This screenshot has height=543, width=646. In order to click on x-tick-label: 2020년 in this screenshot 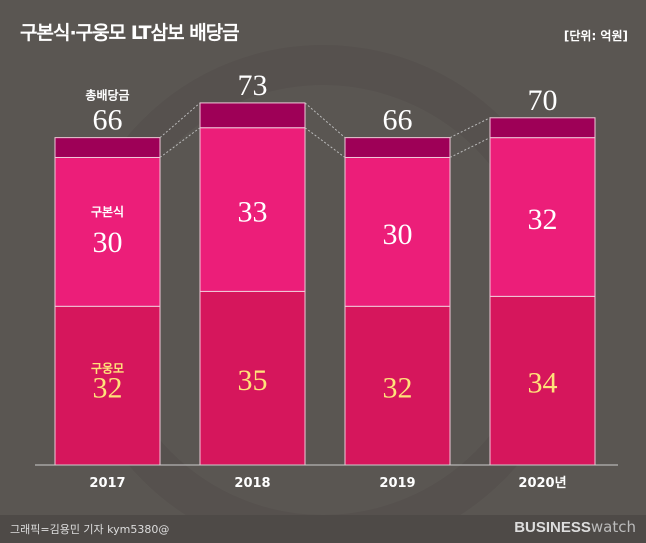, I will do `click(542, 483)`.